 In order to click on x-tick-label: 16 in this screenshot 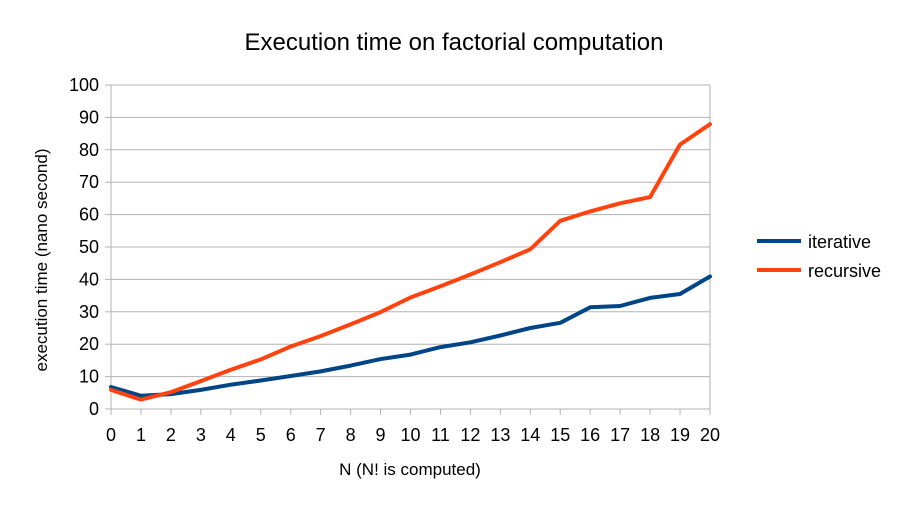, I will do `click(590, 435)`.